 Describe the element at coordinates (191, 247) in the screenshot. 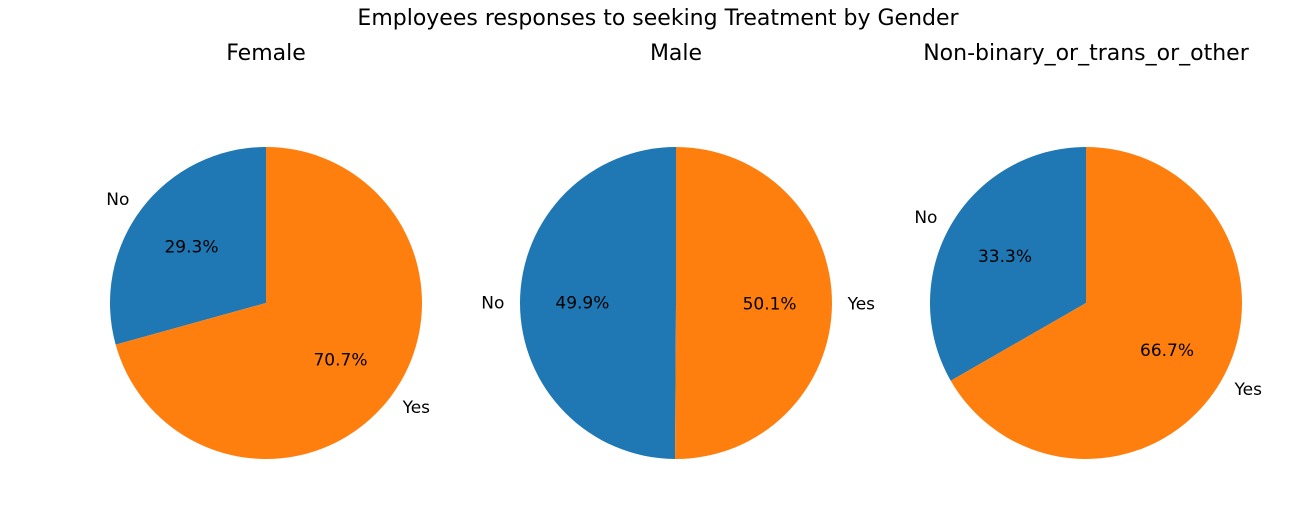

I see `slice-percent-label: 29.3%` at that location.